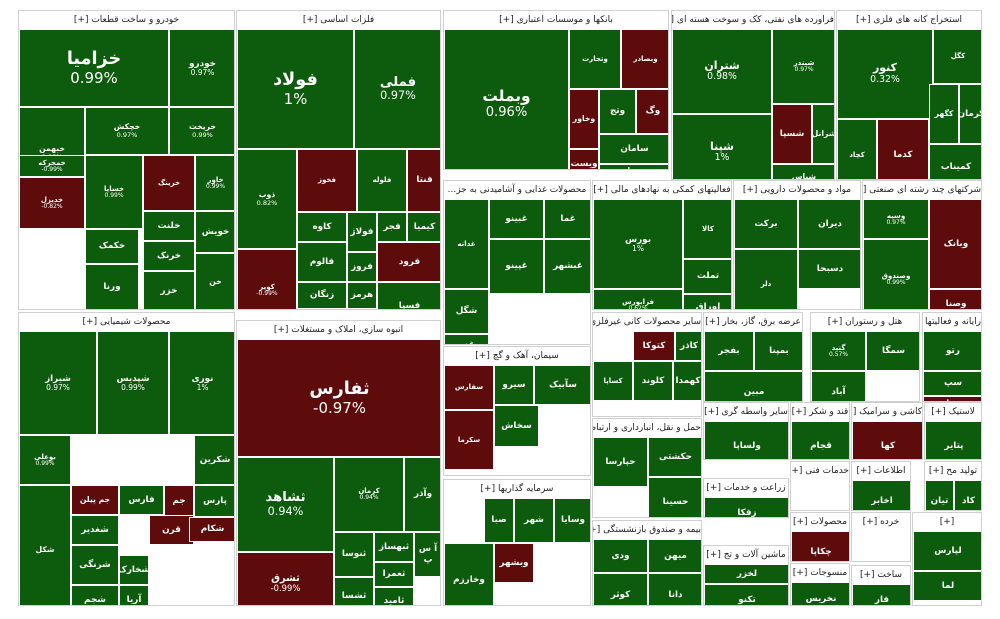 The height and width of the screenshot is (619, 1000). I want to click on stock-tile: قجام, so click(820, 440).